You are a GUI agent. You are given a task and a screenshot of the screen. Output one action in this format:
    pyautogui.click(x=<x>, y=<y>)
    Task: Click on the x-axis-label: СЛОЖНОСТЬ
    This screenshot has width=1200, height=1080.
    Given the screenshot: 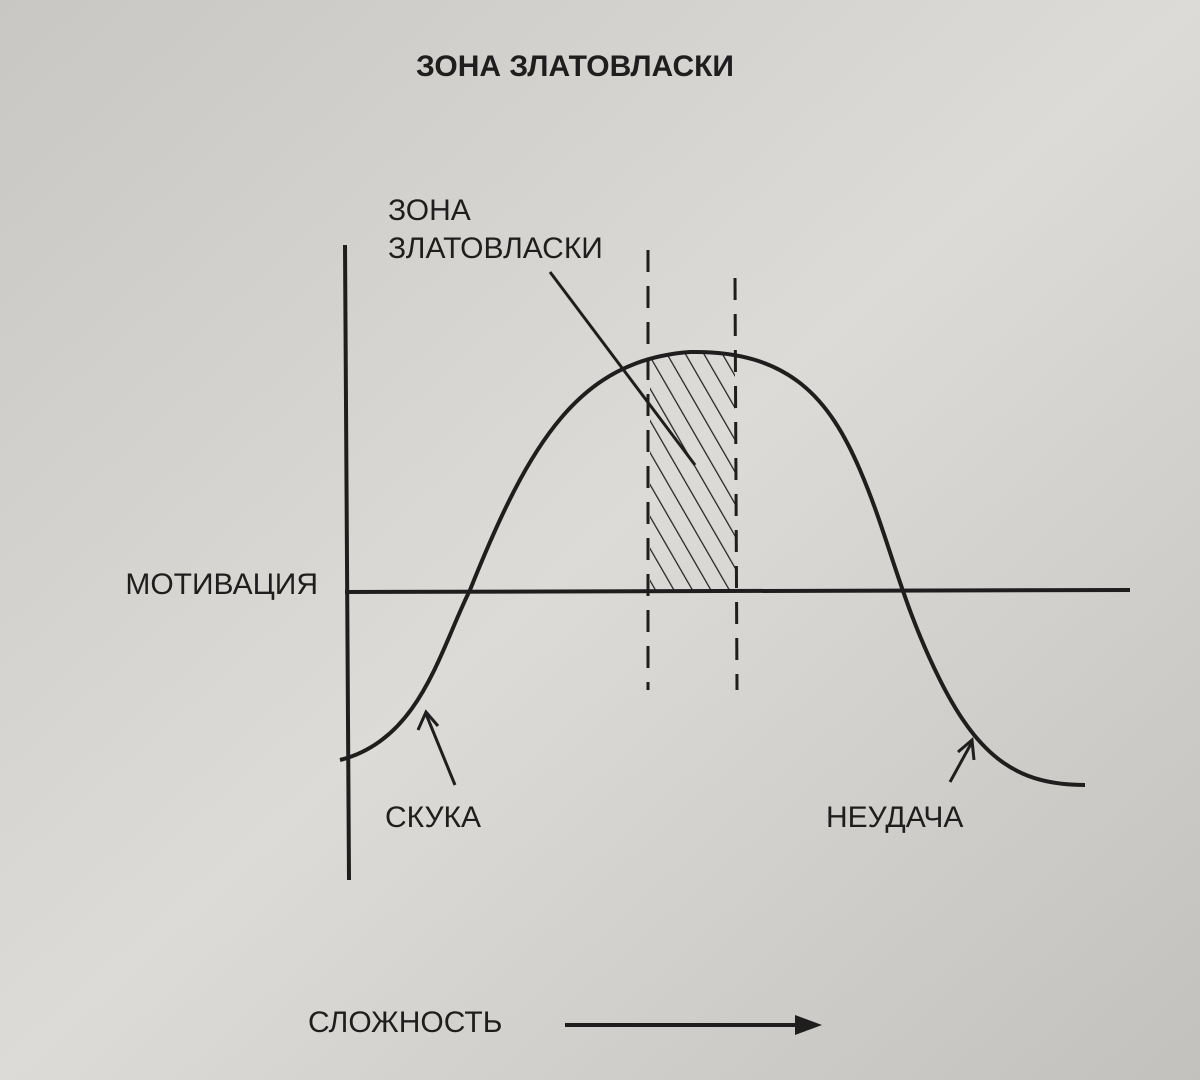 What is the action you would take?
    pyautogui.click(x=405, y=1022)
    